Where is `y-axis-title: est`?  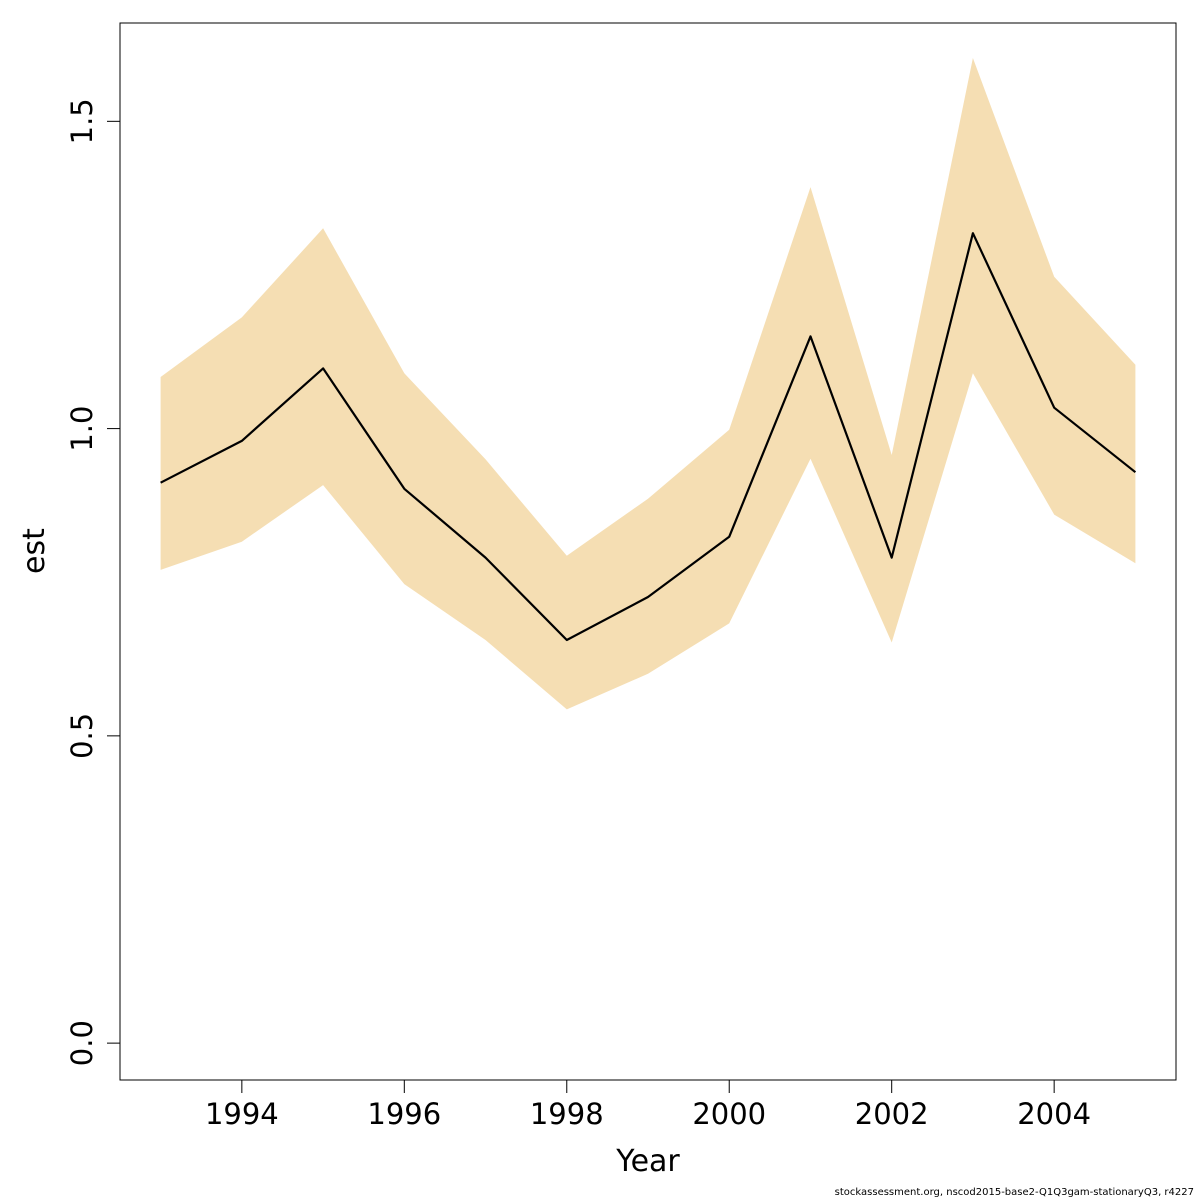 y-axis-title: est is located at coordinates (34, 551).